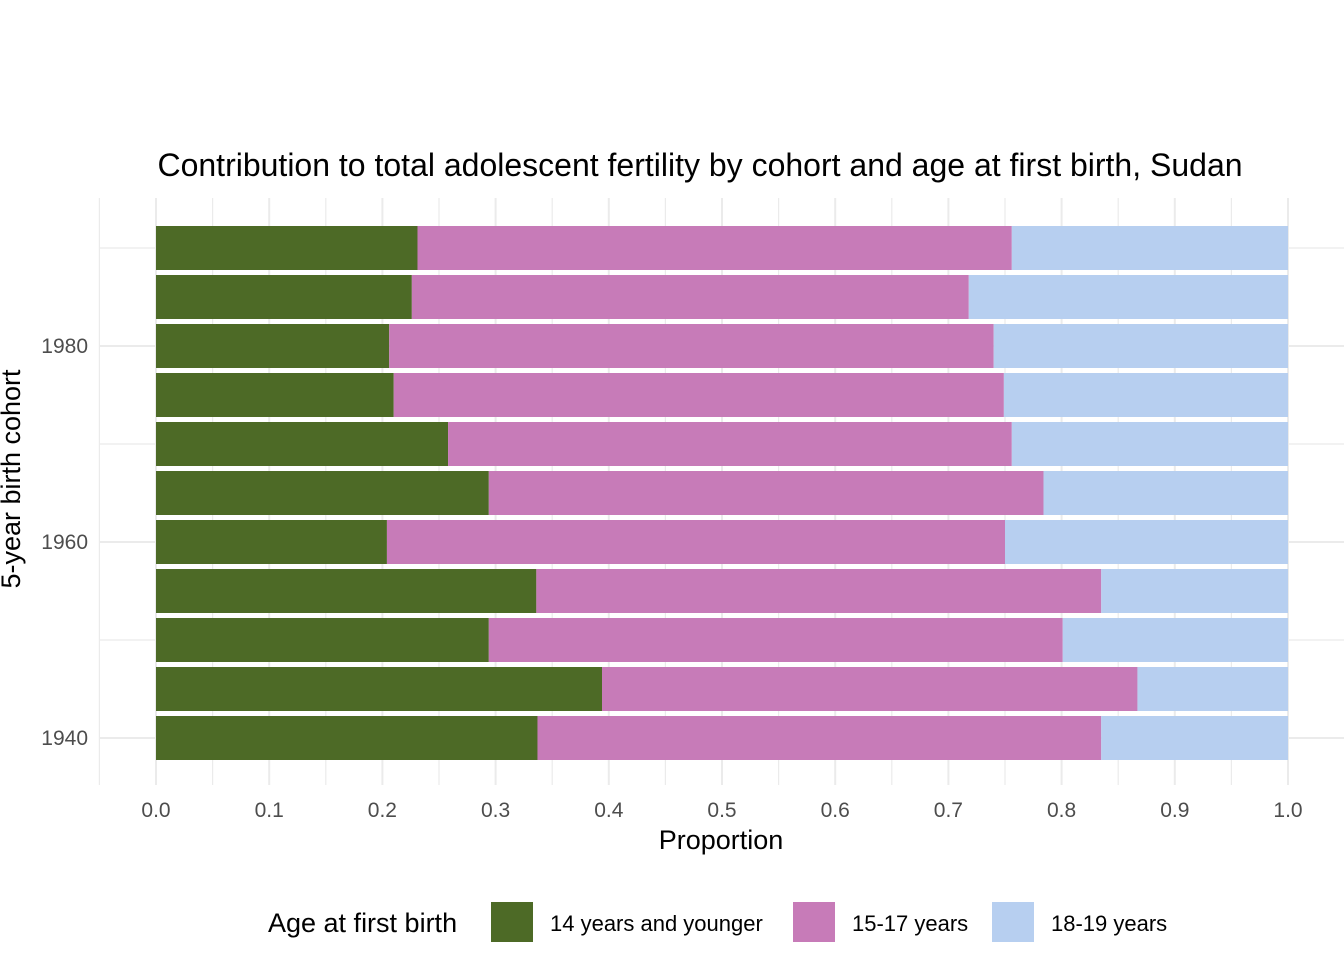 Image resolution: width=1344 pixels, height=960 pixels. Describe the element at coordinates (1061, 810) in the screenshot. I see `x-tick-label: 0.8` at that location.